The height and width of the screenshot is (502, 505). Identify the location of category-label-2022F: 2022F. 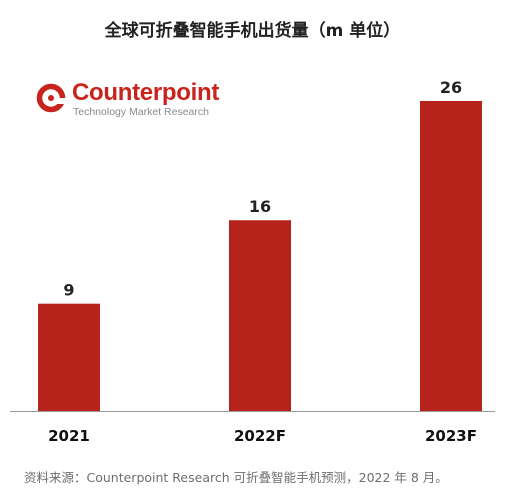
(260, 436).